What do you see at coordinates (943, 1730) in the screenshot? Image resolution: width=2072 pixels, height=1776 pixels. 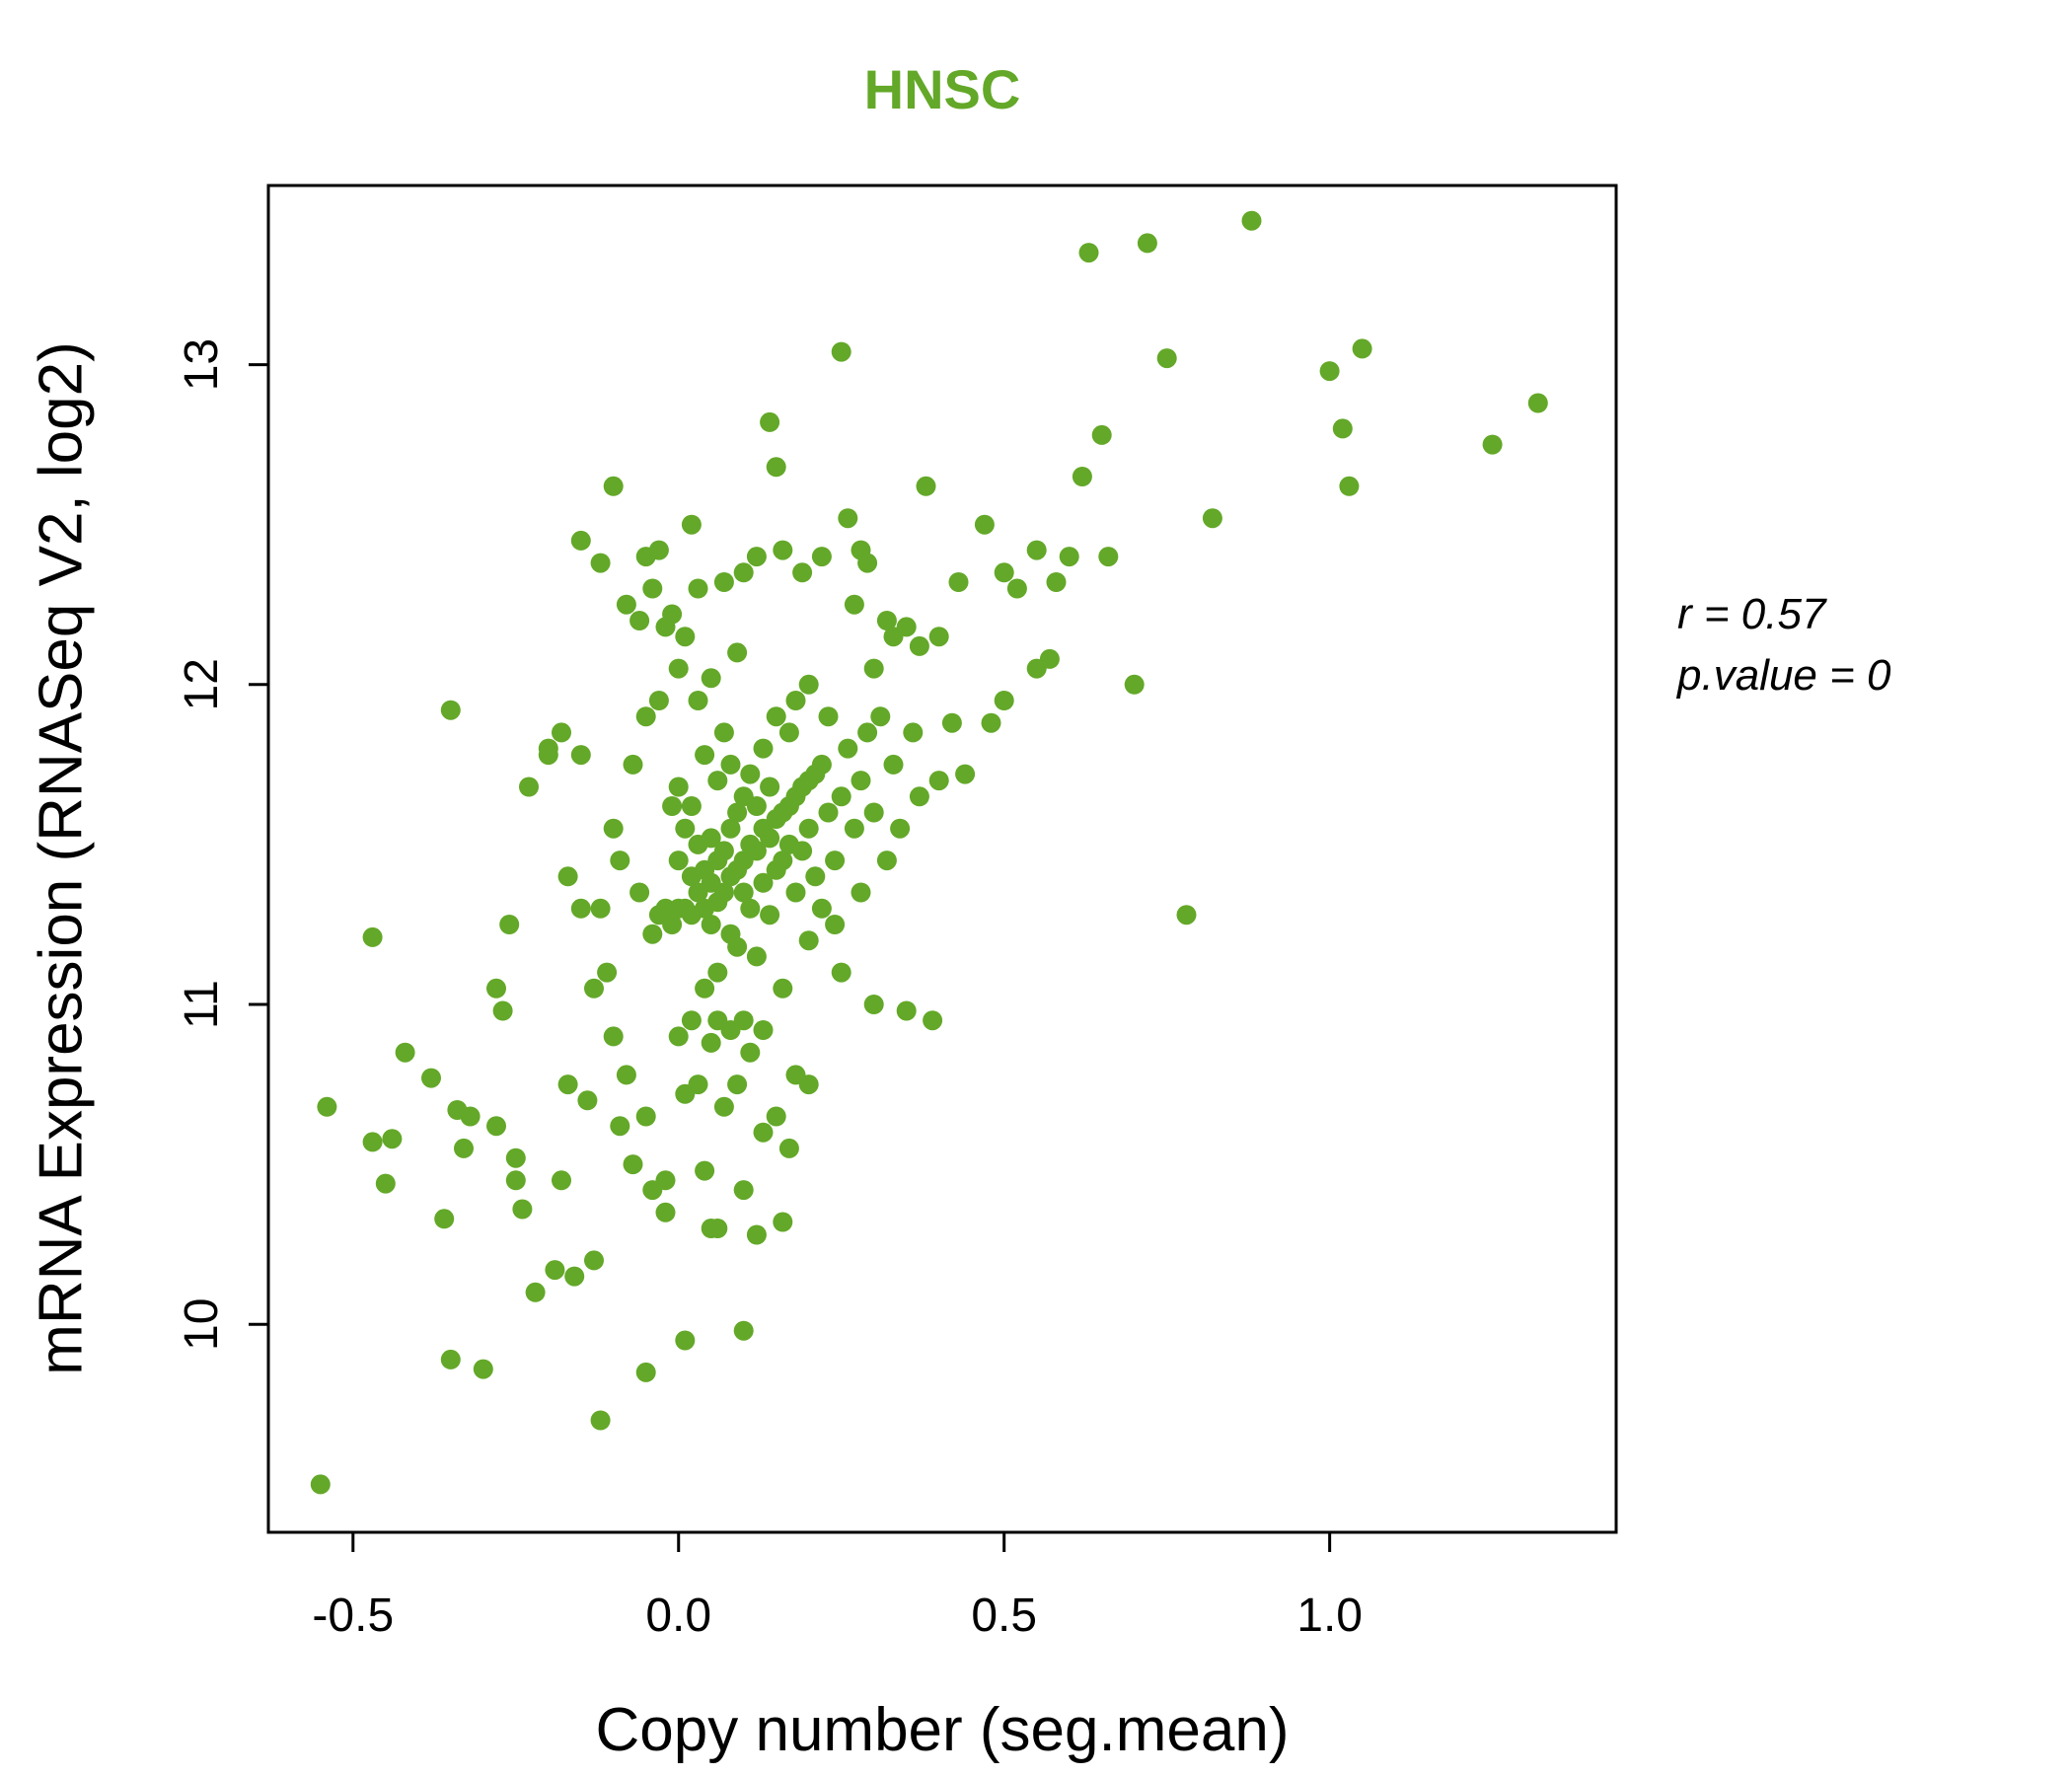 I see `x-axis-label: Copy number (seg.mean)` at bounding box center [943, 1730].